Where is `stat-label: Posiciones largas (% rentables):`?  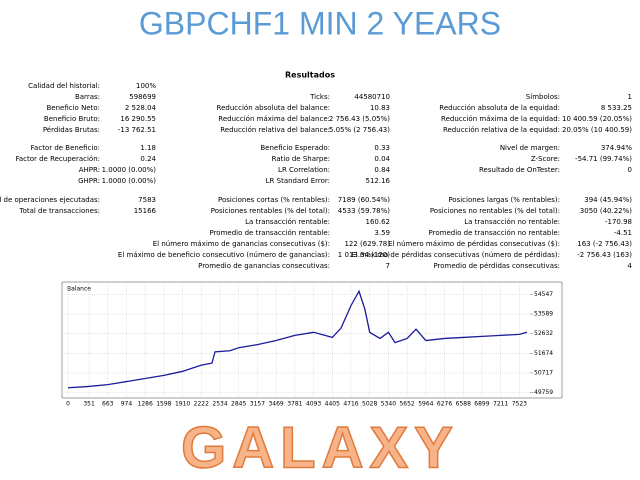 stat-label: Posiciones largas (% rentables): is located at coordinates (504, 200).